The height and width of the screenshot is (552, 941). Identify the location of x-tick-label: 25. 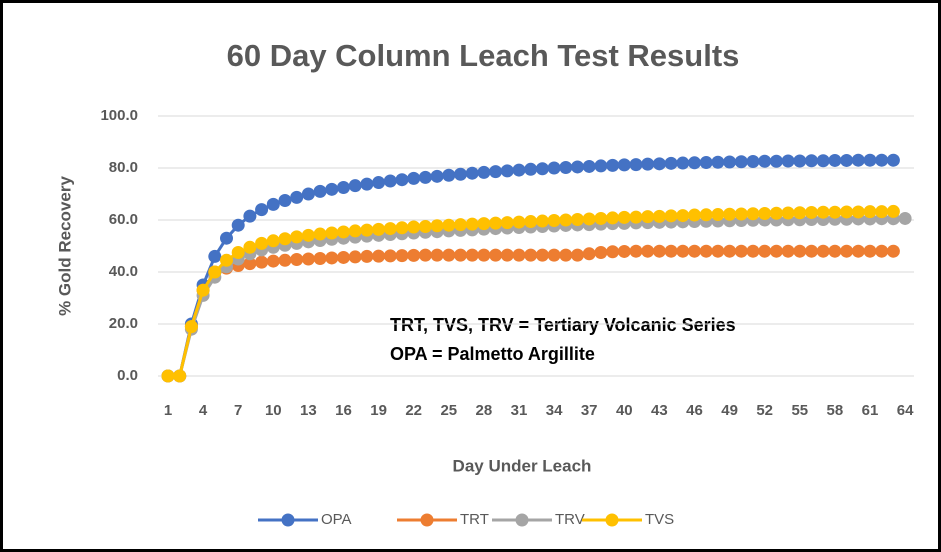
(448, 410).